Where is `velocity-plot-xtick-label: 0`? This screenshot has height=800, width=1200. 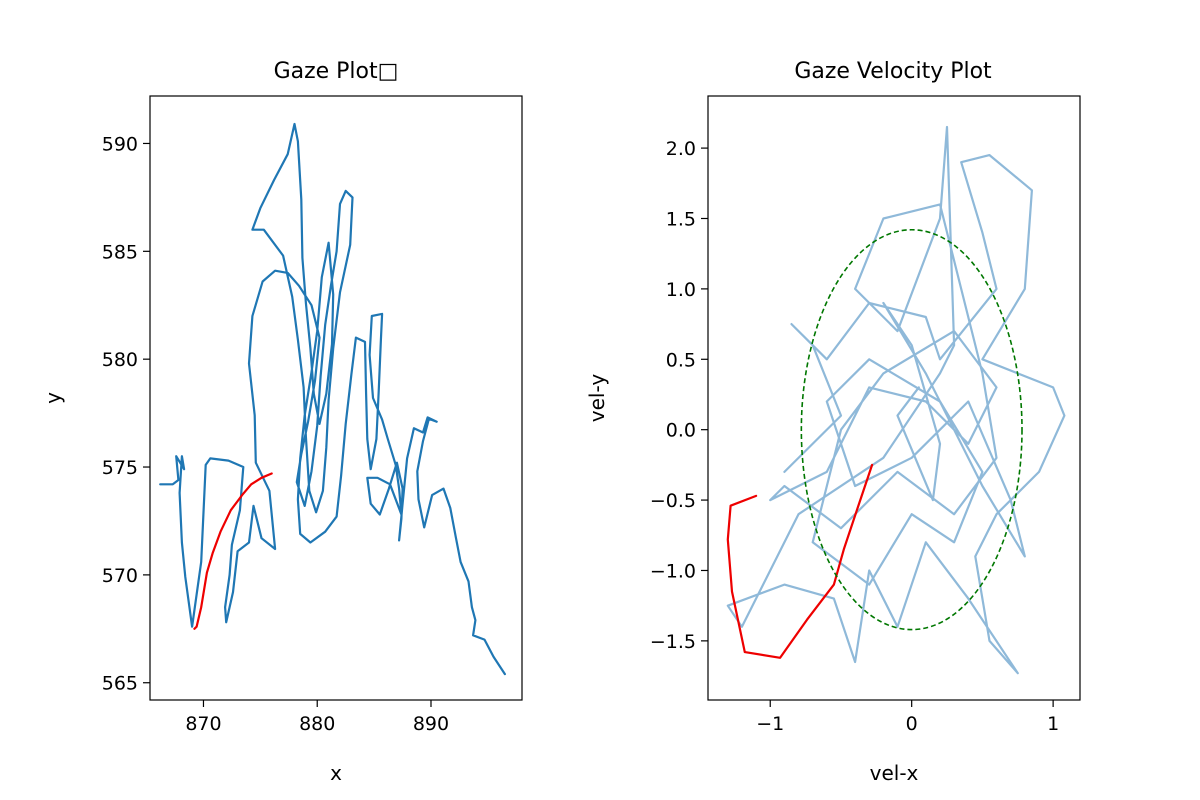
velocity-plot-xtick-label: 0 is located at coordinates (912, 724).